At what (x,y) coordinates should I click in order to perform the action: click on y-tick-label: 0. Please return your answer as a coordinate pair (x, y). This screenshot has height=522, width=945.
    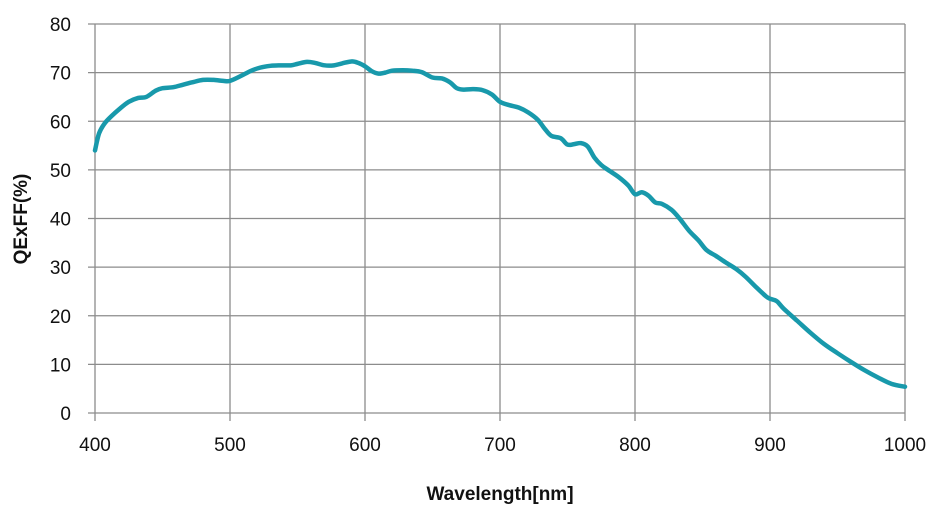
    Looking at the image, I should click on (65, 414).